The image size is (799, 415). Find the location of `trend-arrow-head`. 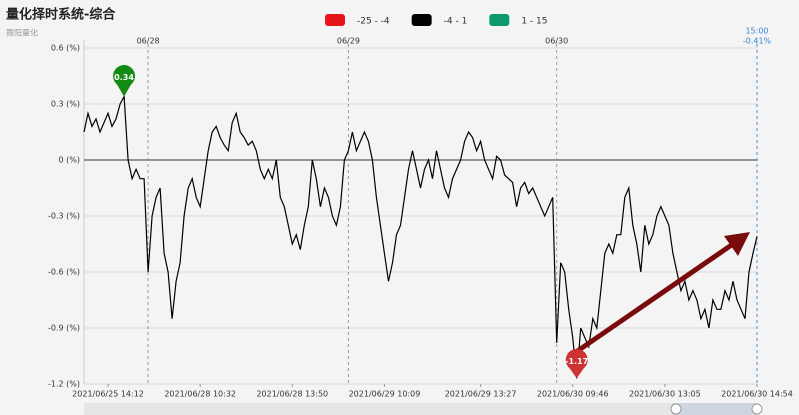

trend-arrow-head is located at coordinates (737, 244).